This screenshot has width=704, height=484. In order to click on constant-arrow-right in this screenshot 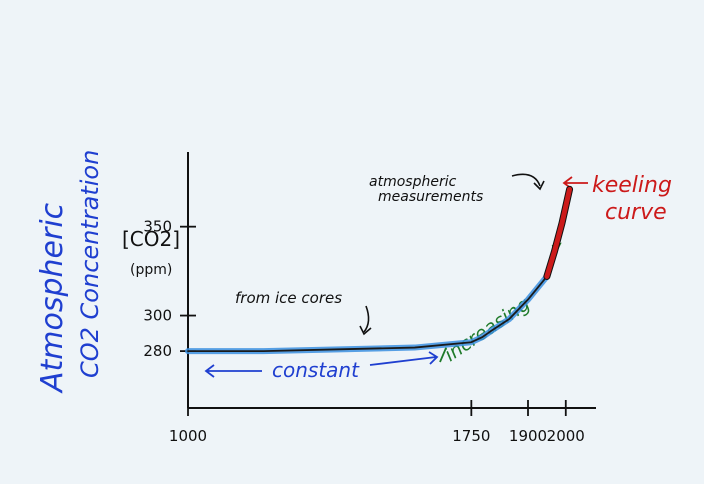, I will do `click(404, 358)`.